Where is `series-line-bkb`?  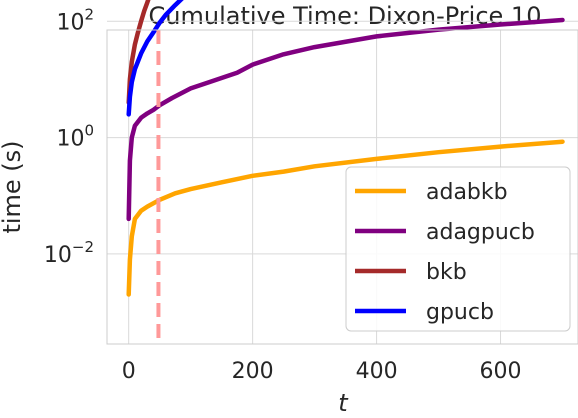 series-line-bkb is located at coordinates (138, 52).